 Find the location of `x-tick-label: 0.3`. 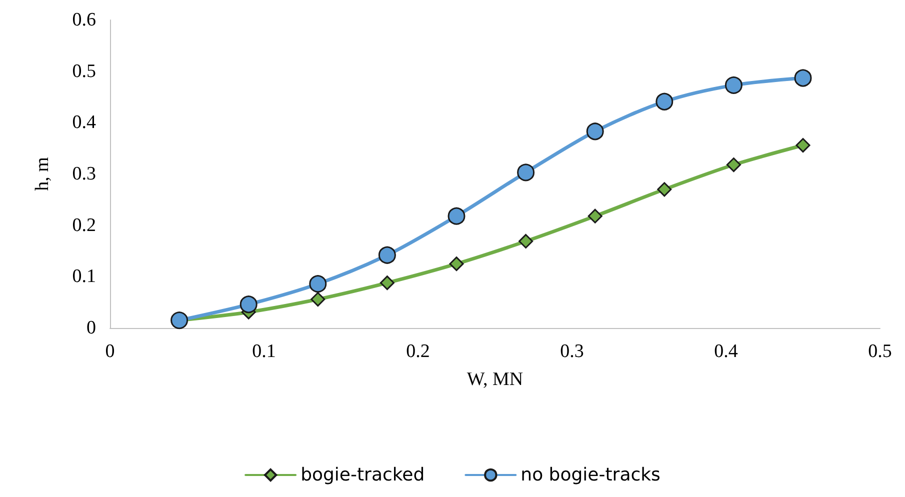

x-tick-label: 0.3 is located at coordinates (572, 351).